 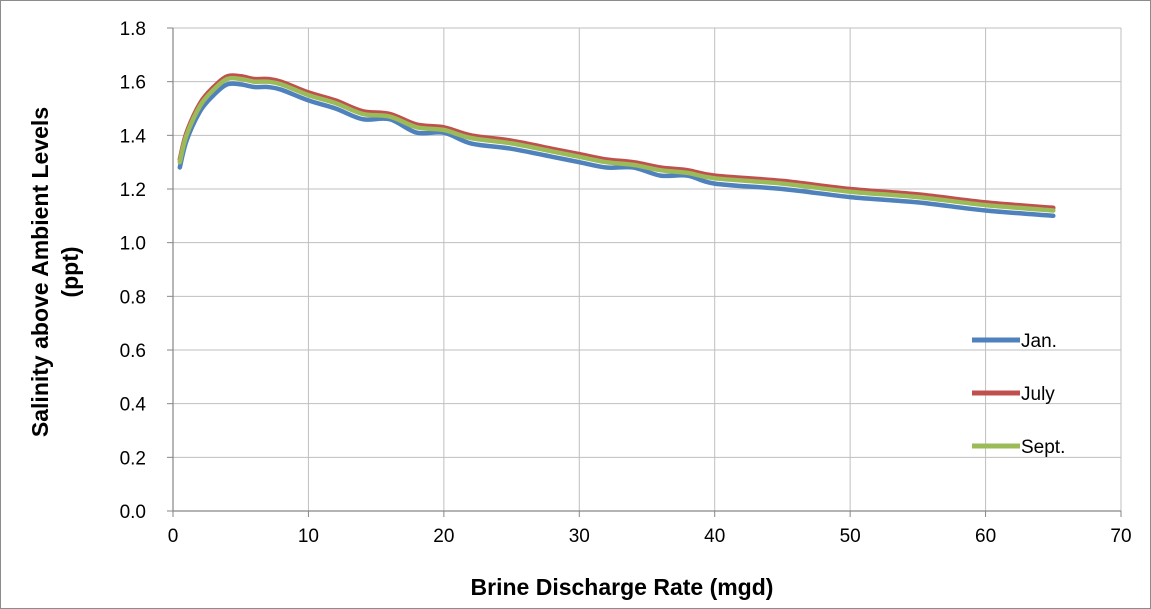 What do you see at coordinates (443, 536) in the screenshot?
I see `x-tick-label: 20` at bounding box center [443, 536].